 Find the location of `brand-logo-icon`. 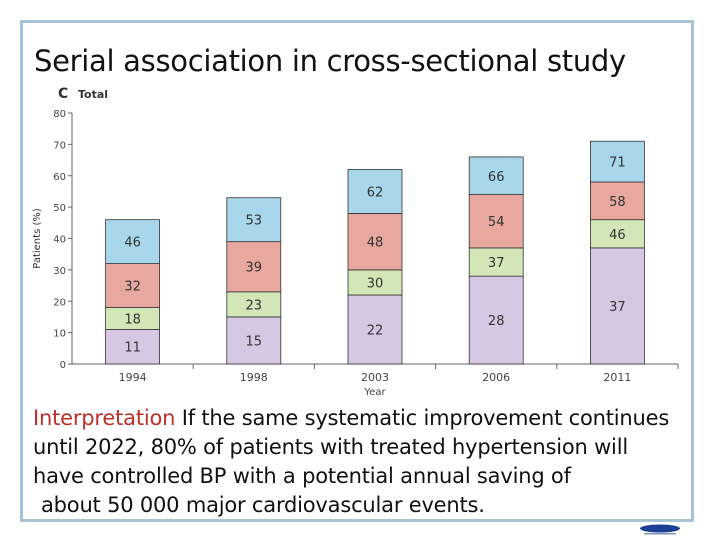

brand-logo-icon is located at coordinates (660, 529).